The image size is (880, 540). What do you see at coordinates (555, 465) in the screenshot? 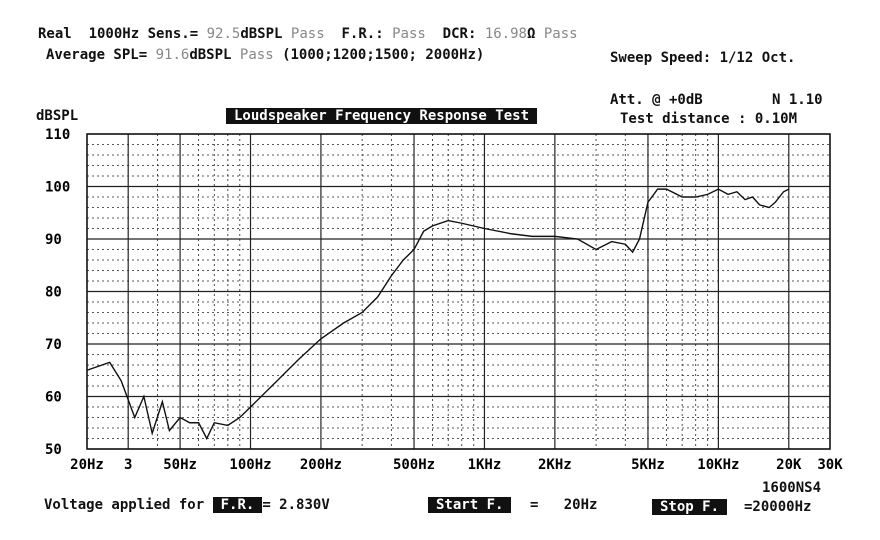
I see `x-tick-label: 2KHz` at bounding box center [555, 465].